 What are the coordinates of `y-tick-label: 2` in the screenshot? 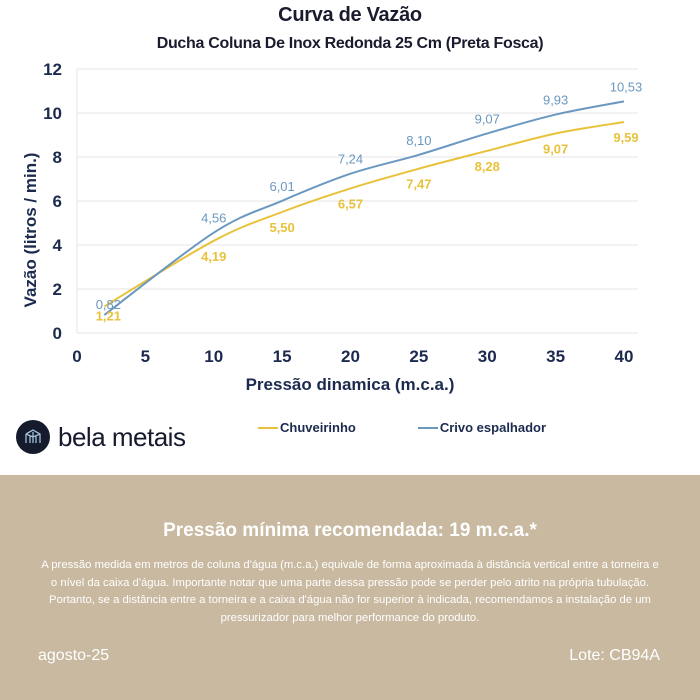 It's located at (57, 289).